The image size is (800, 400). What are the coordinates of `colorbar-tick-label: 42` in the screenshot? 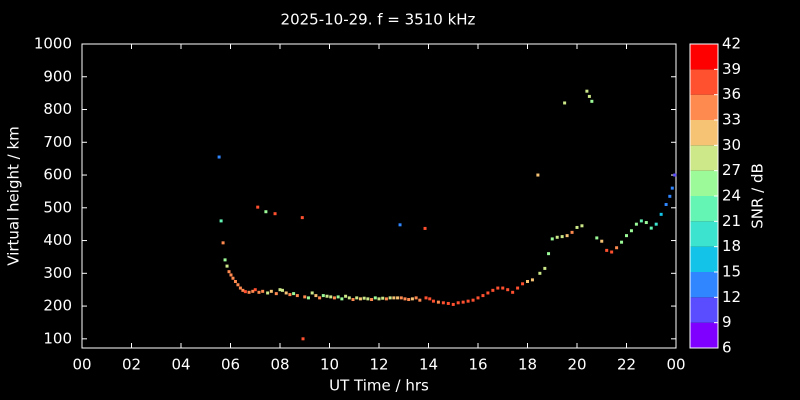 It's located at (731, 44).